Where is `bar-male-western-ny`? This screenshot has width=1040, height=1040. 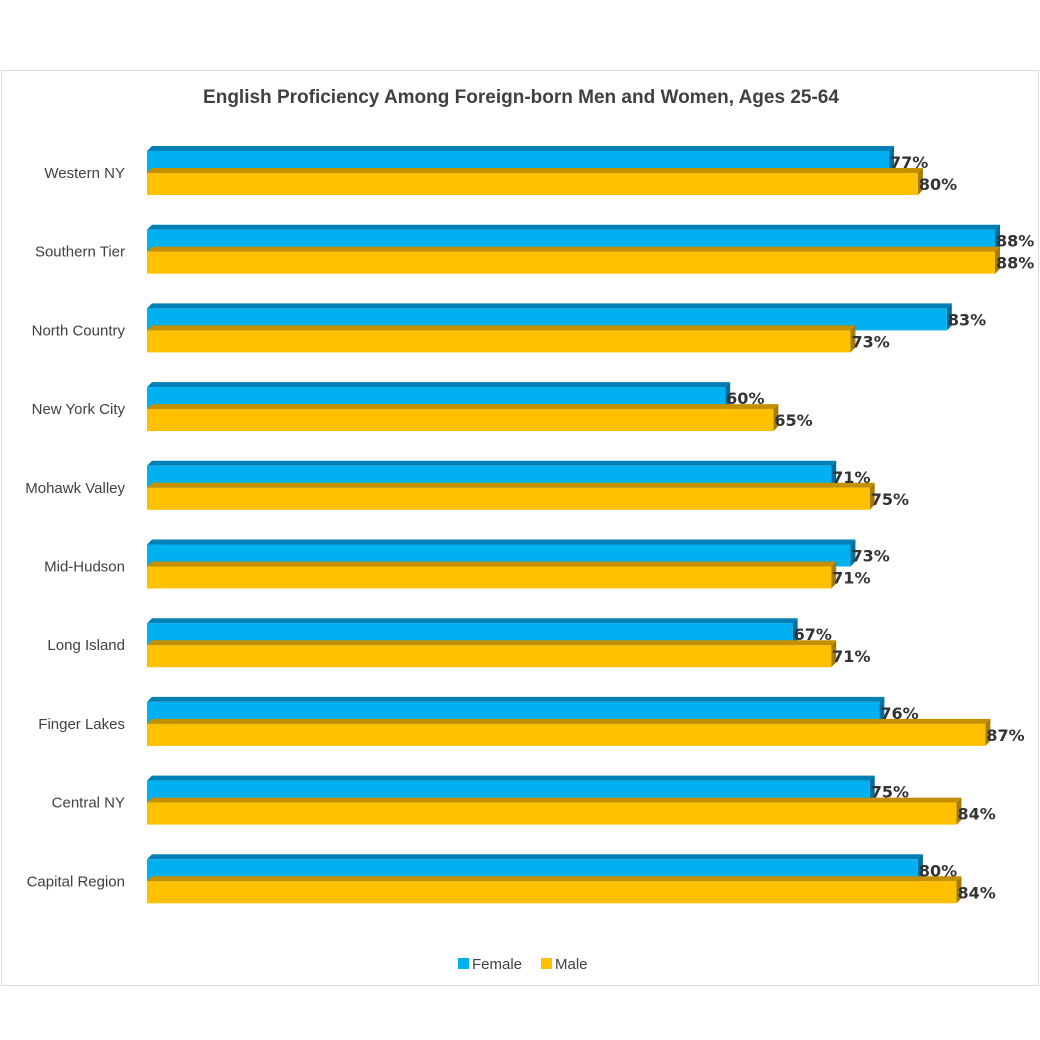
bar-male-western-ny is located at coordinates (535, 181).